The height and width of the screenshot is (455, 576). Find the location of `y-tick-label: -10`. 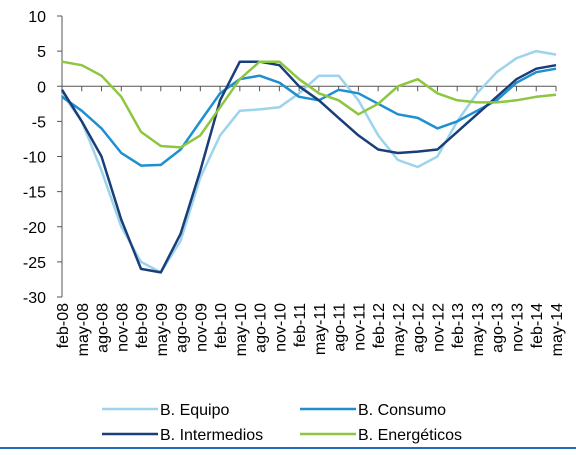

y-tick-label: -10 is located at coordinates (34, 158).